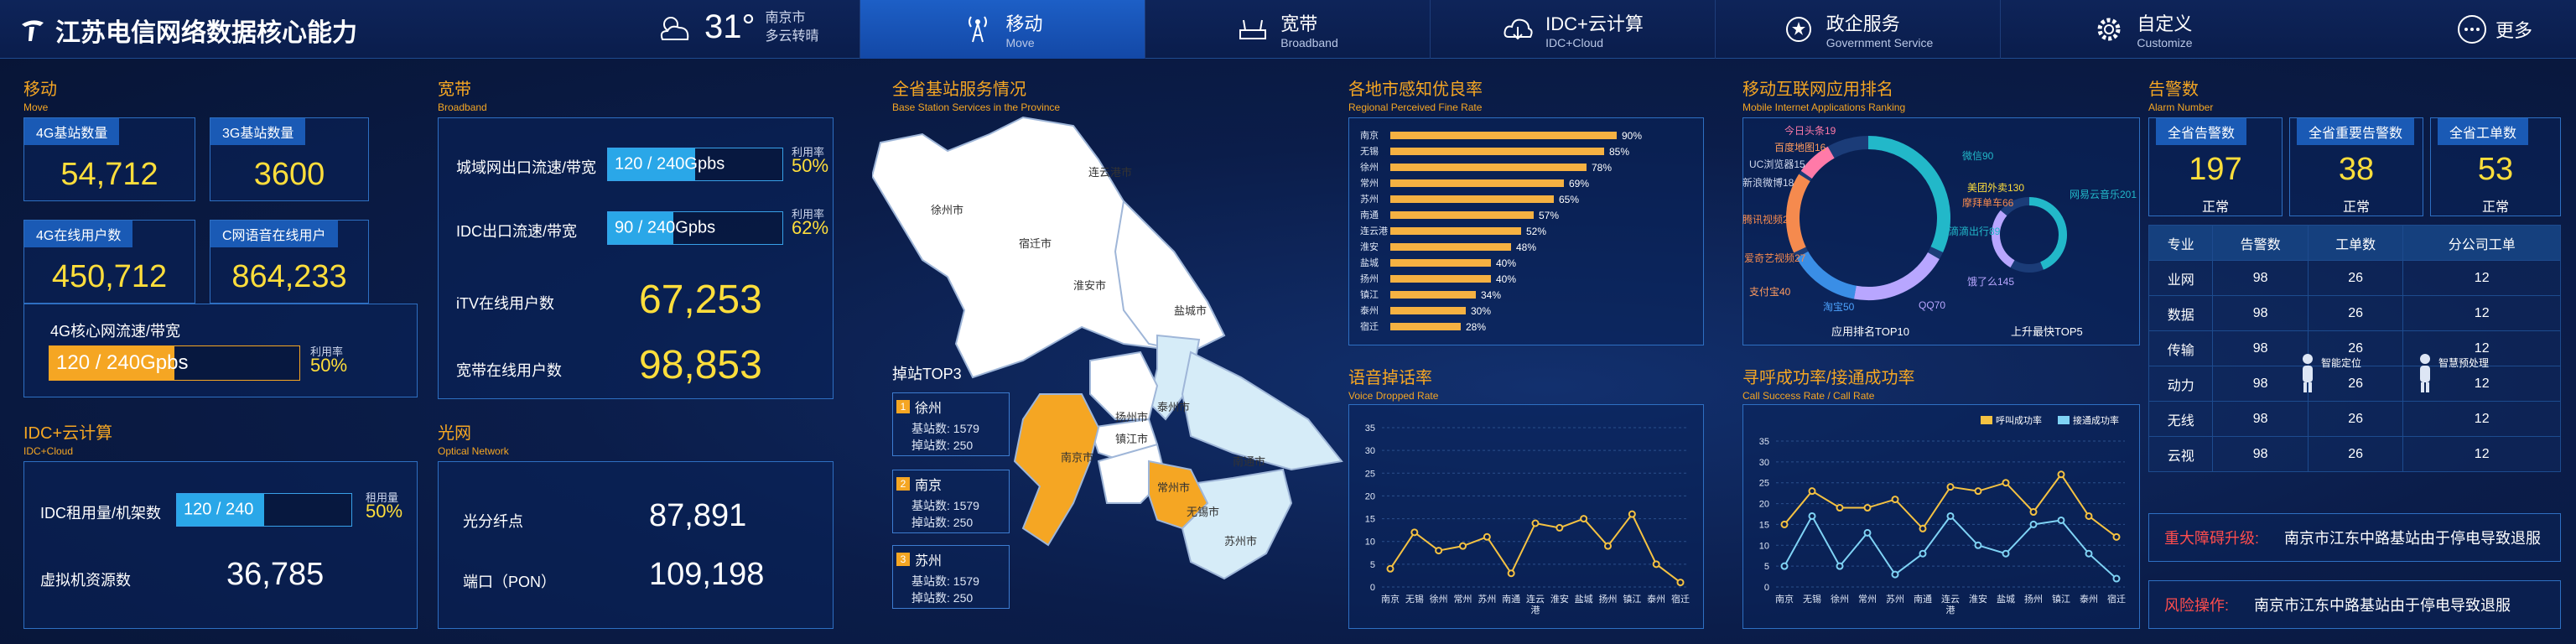 This screenshot has width=2576, height=644. I want to click on x-tick-label: 扬州, so click(1608, 599).